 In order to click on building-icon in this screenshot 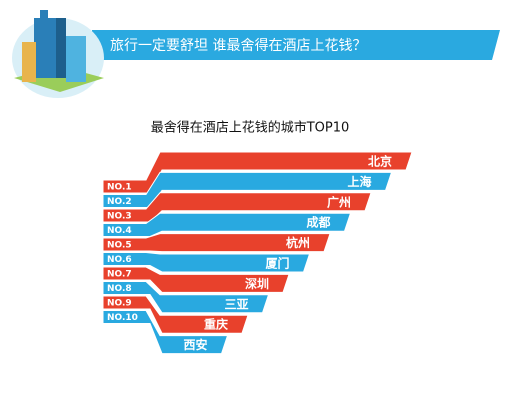, I will do `click(58, 54)`.